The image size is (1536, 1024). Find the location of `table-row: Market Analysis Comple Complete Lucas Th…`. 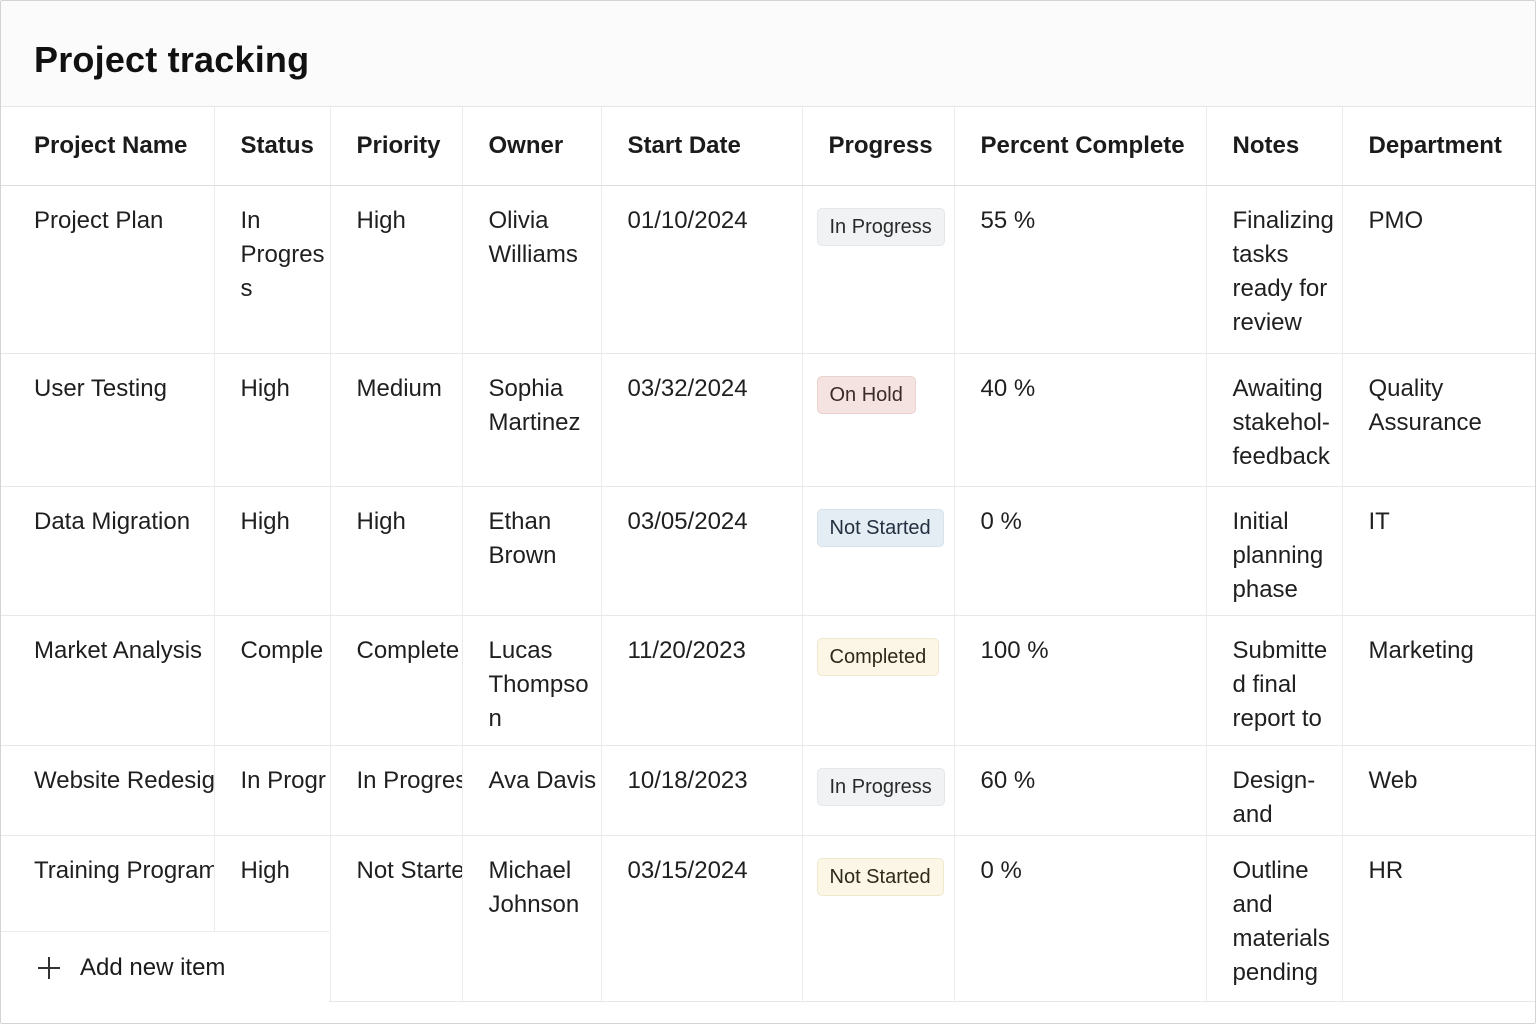

table-row: Market Analysis Comple Complete Lucas Th… is located at coordinates (768, 680).